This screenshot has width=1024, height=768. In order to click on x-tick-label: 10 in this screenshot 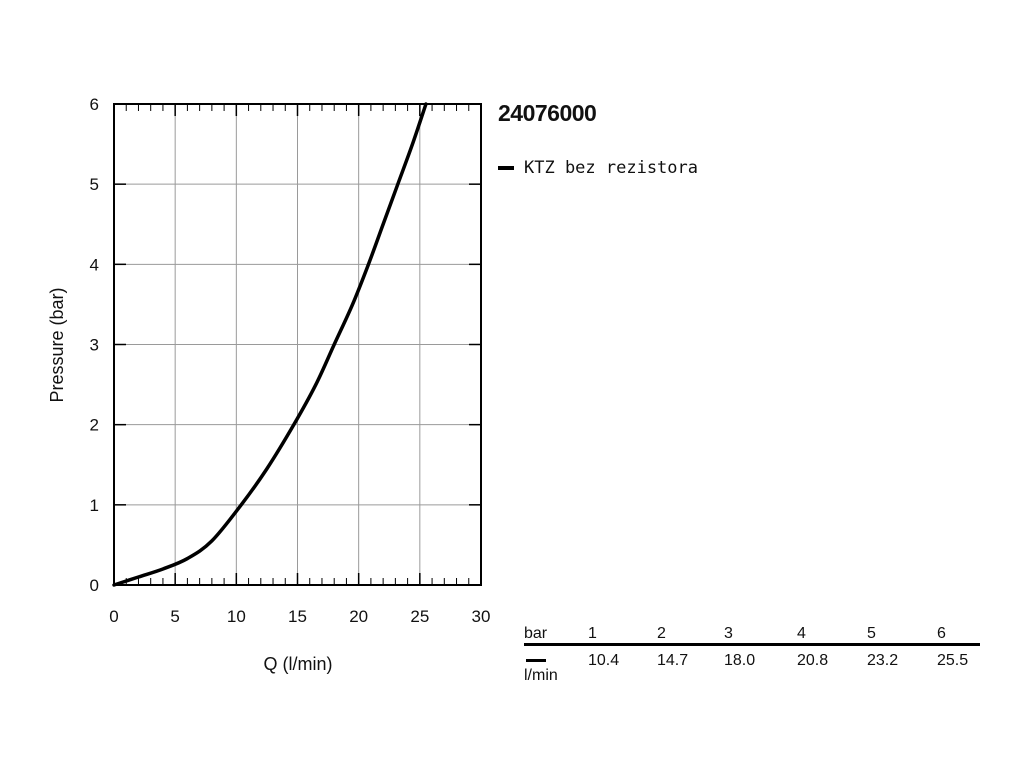, I will do `click(236, 616)`.